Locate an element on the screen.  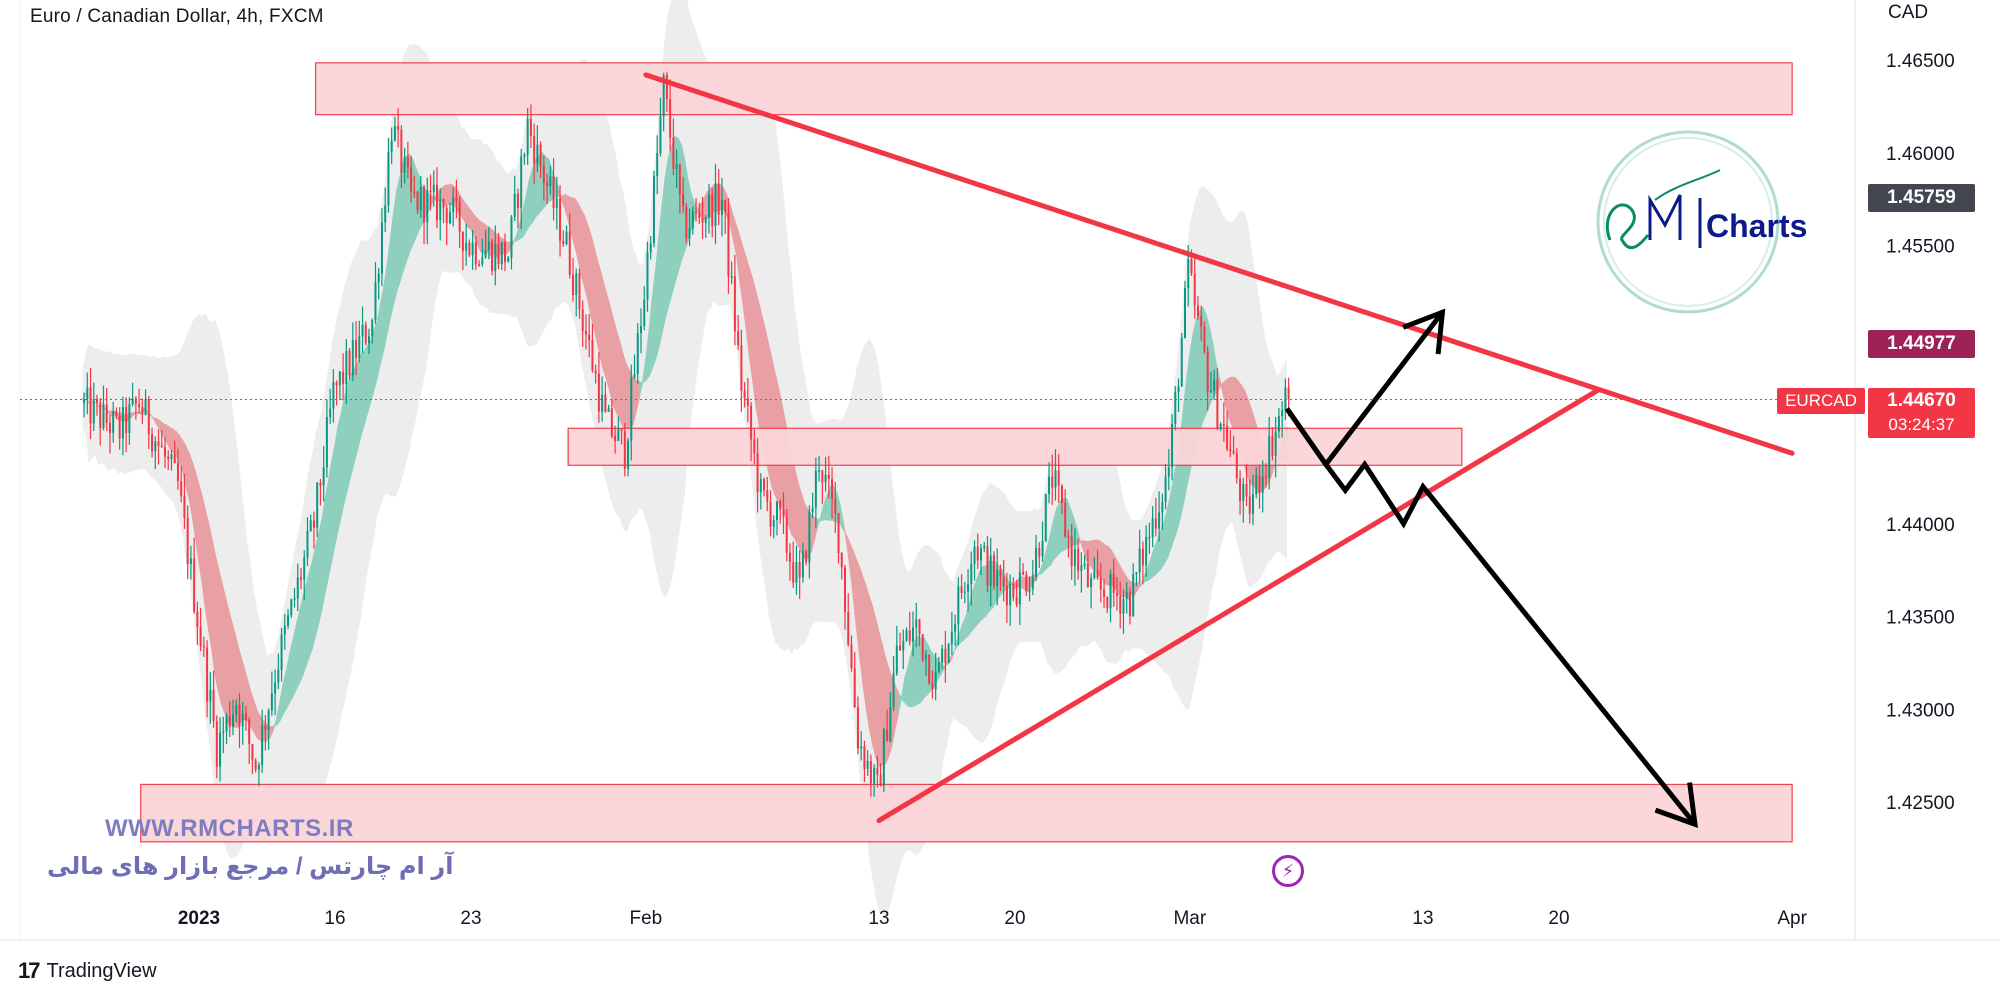
symbol-title: Euro / Canadian Dollar, 4h, FXCM is located at coordinates (177, 16).